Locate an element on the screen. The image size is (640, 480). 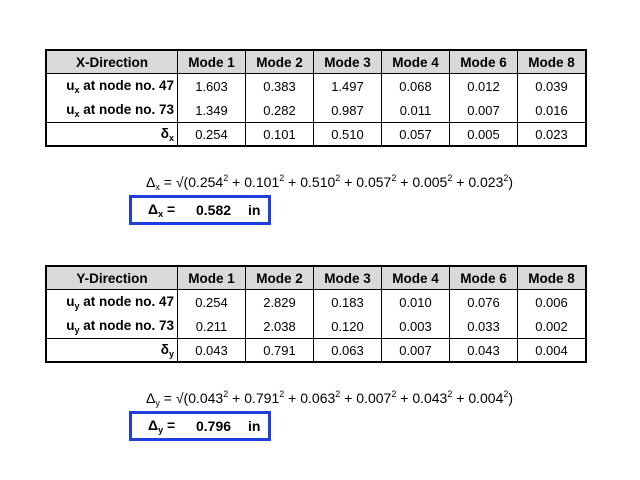
x-header-mode-8: Mode 8 is located at coordinates (552, 61).